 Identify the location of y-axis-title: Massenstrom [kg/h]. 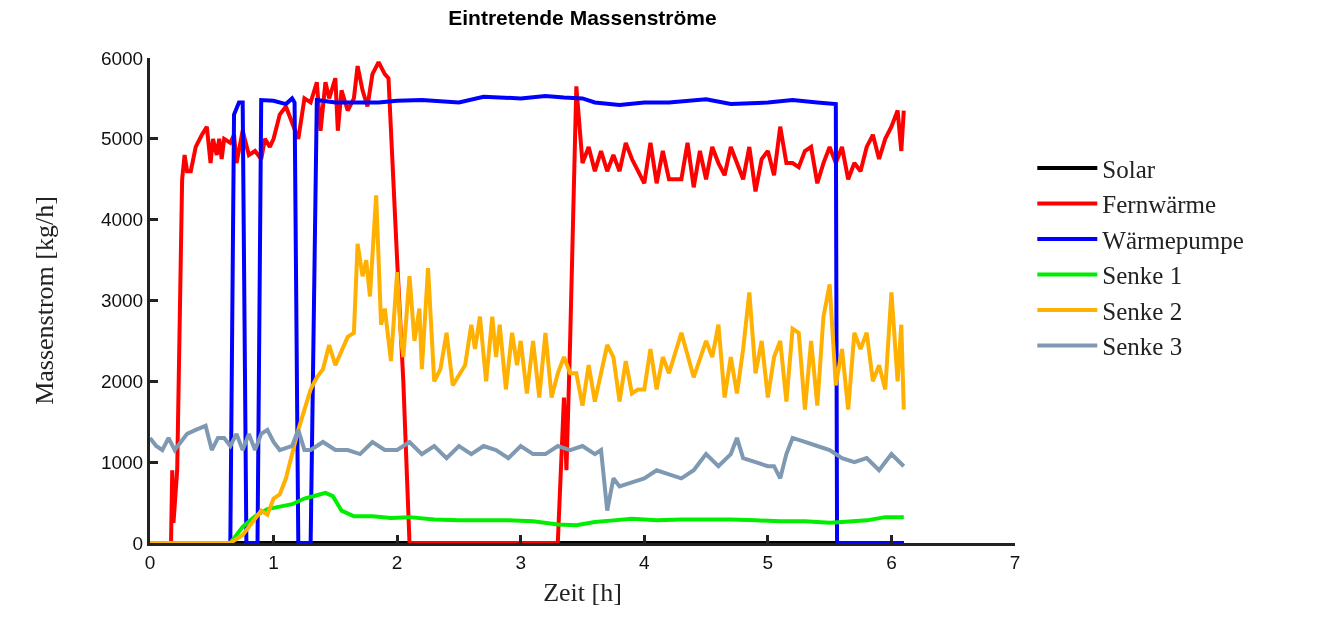
(45, 300).